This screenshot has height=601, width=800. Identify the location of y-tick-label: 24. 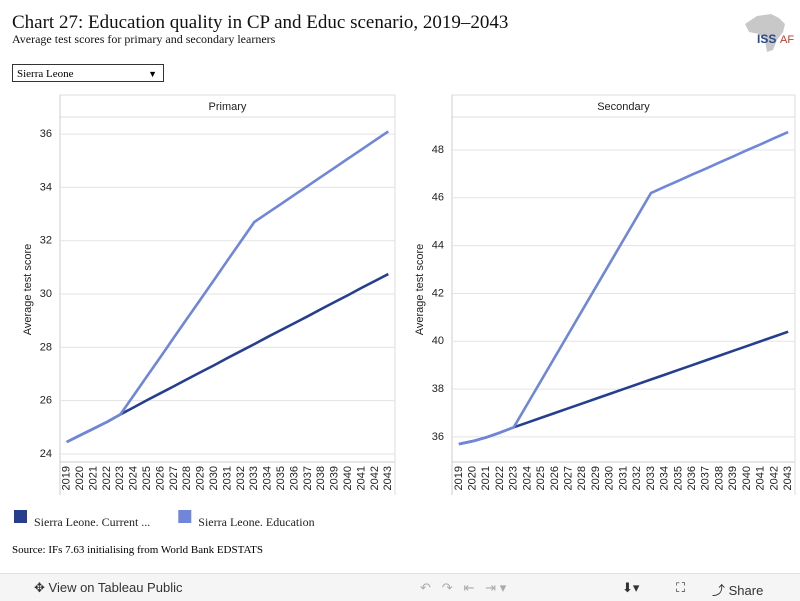
(46, 454).